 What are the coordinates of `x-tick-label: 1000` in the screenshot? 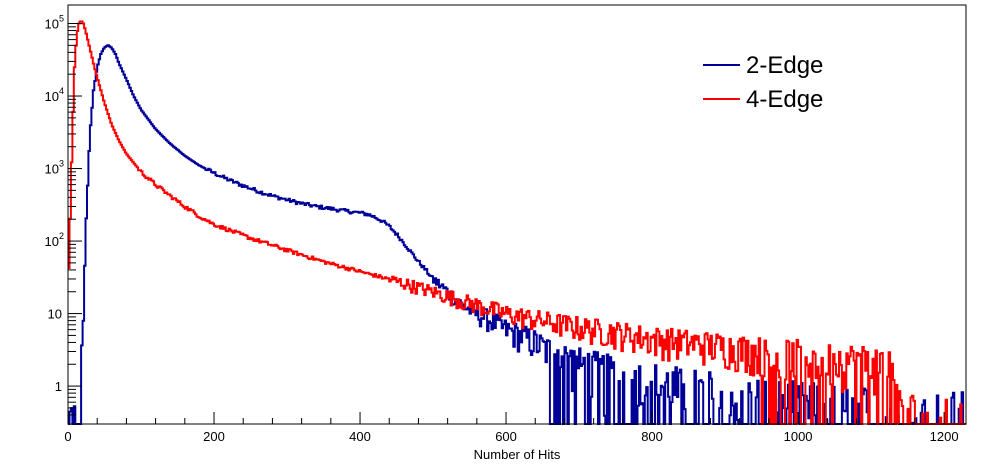 It's located at (798, 436).